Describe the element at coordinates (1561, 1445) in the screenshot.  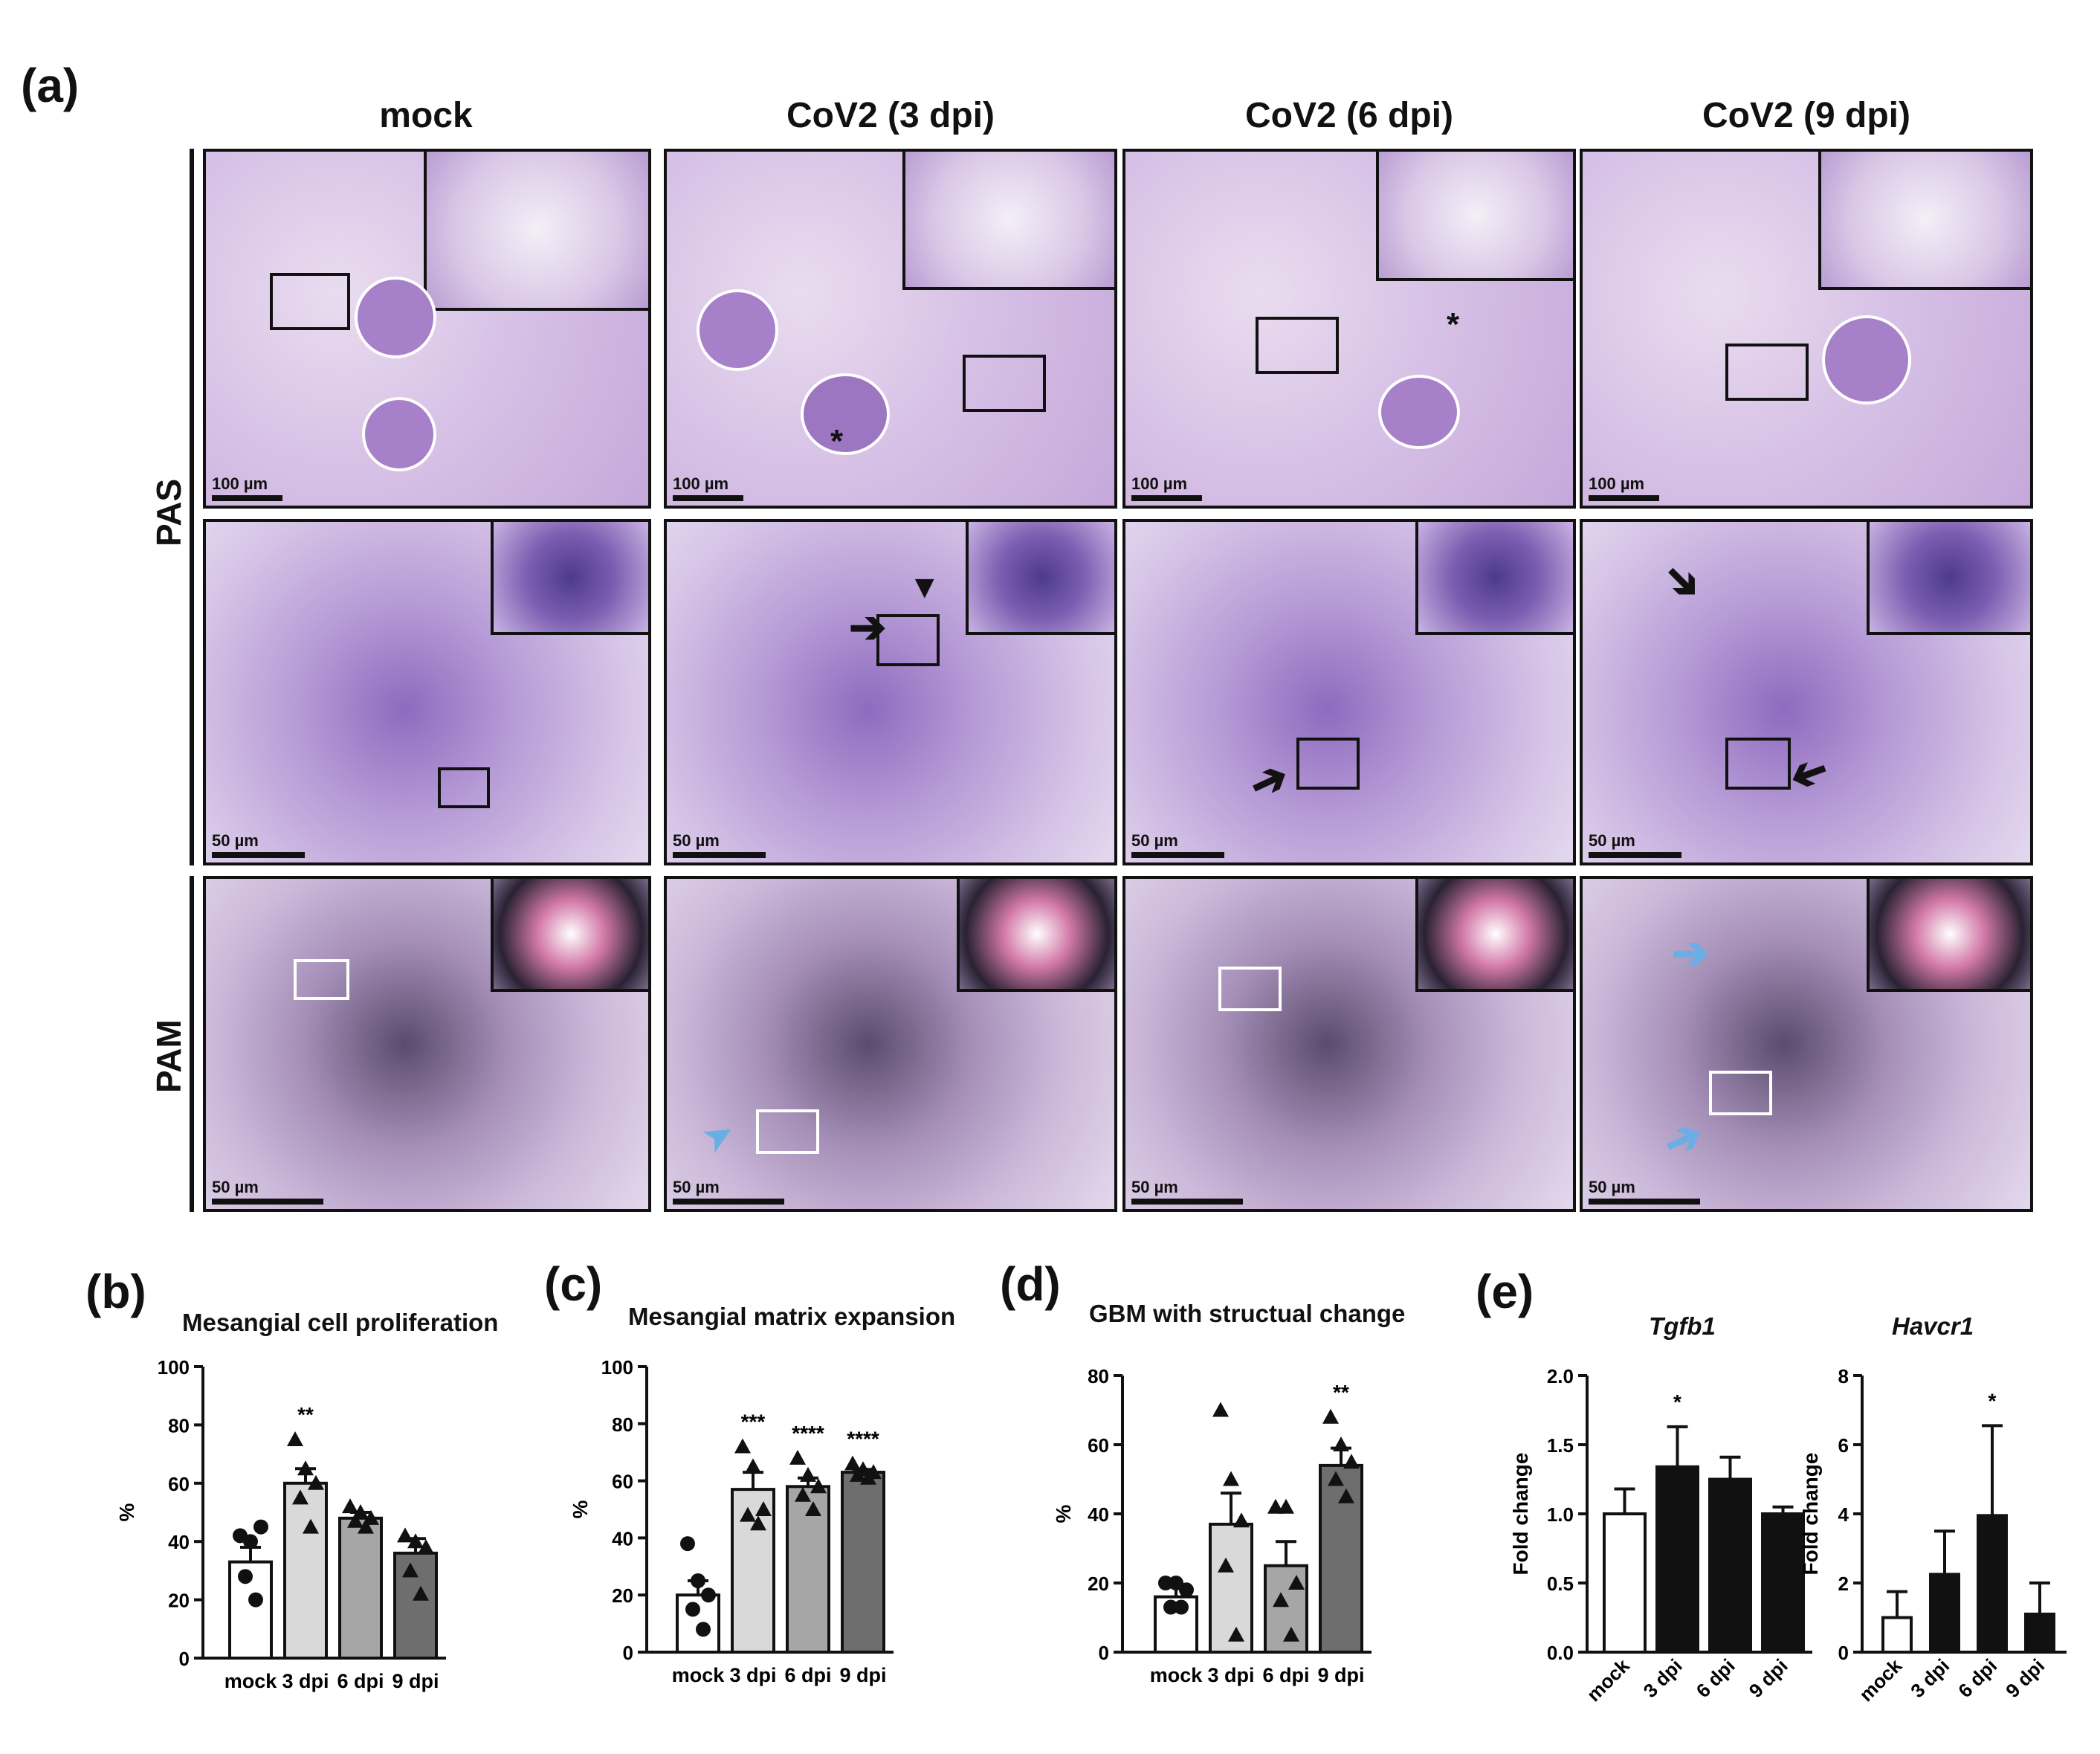
I see `y-tick-label: 1.5` at that location.